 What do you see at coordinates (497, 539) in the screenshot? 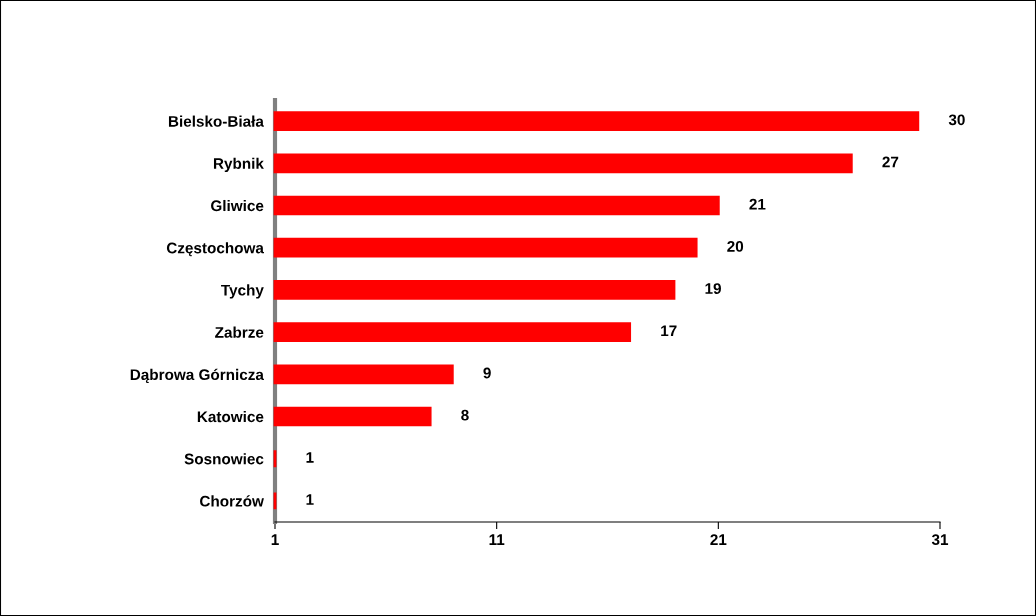
I see `x-tick-label: 11` at bounding box center [497, 539].